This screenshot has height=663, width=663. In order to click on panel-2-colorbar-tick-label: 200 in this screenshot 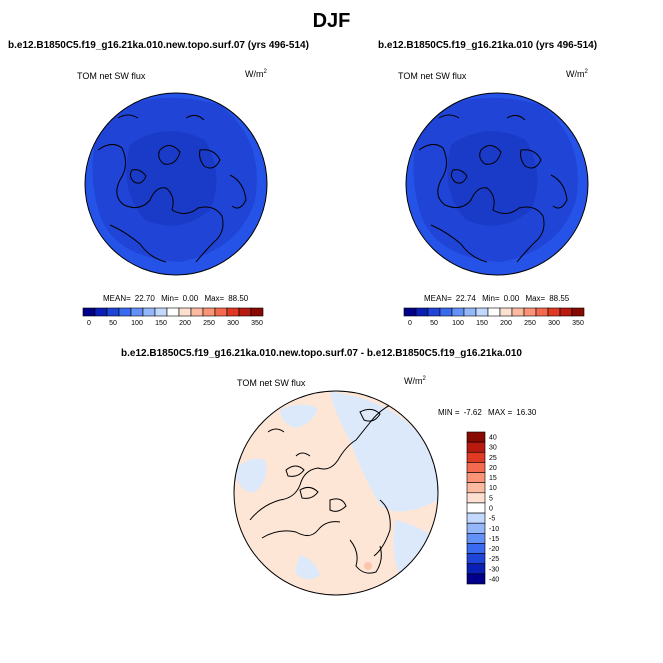, I will do `click(506, 323)`.